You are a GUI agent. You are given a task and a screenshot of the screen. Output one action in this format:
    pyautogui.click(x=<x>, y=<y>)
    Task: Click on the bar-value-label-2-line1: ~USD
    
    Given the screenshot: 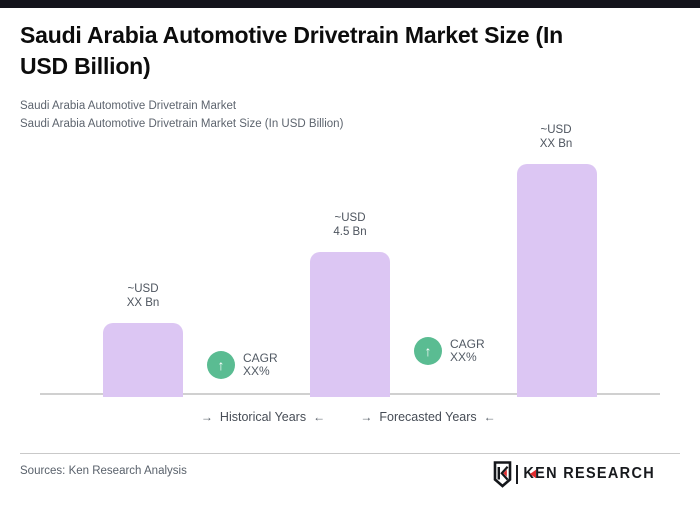 What is the action you would take?
    pyautogui.click(x=350, y=218)
    